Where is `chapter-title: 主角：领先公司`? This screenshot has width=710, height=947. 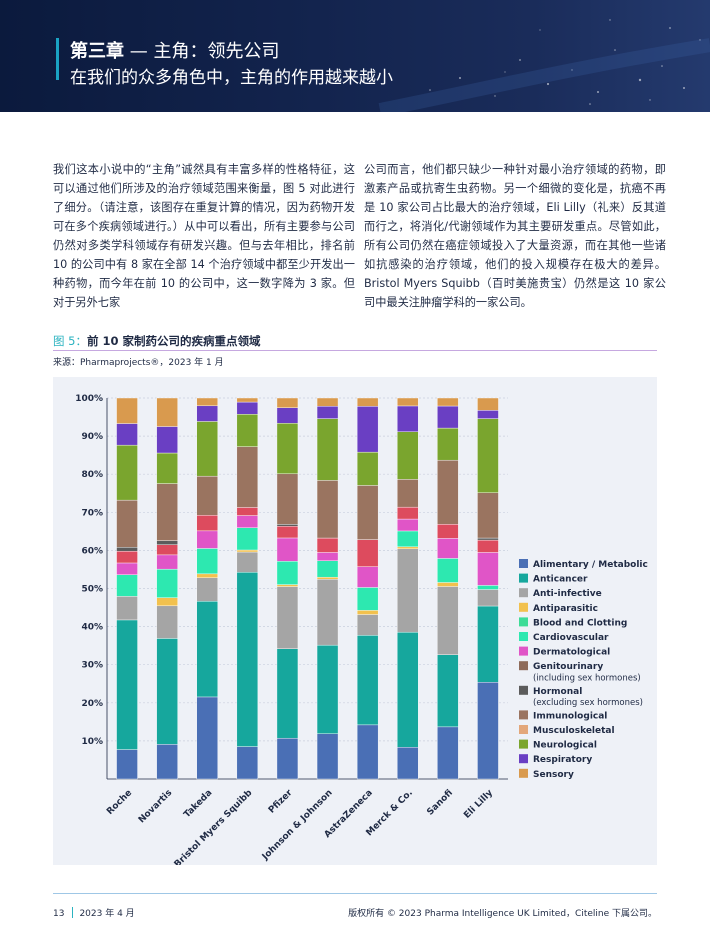
chapter-title: 主角：领先公司 is located at coordinates (216, 51).